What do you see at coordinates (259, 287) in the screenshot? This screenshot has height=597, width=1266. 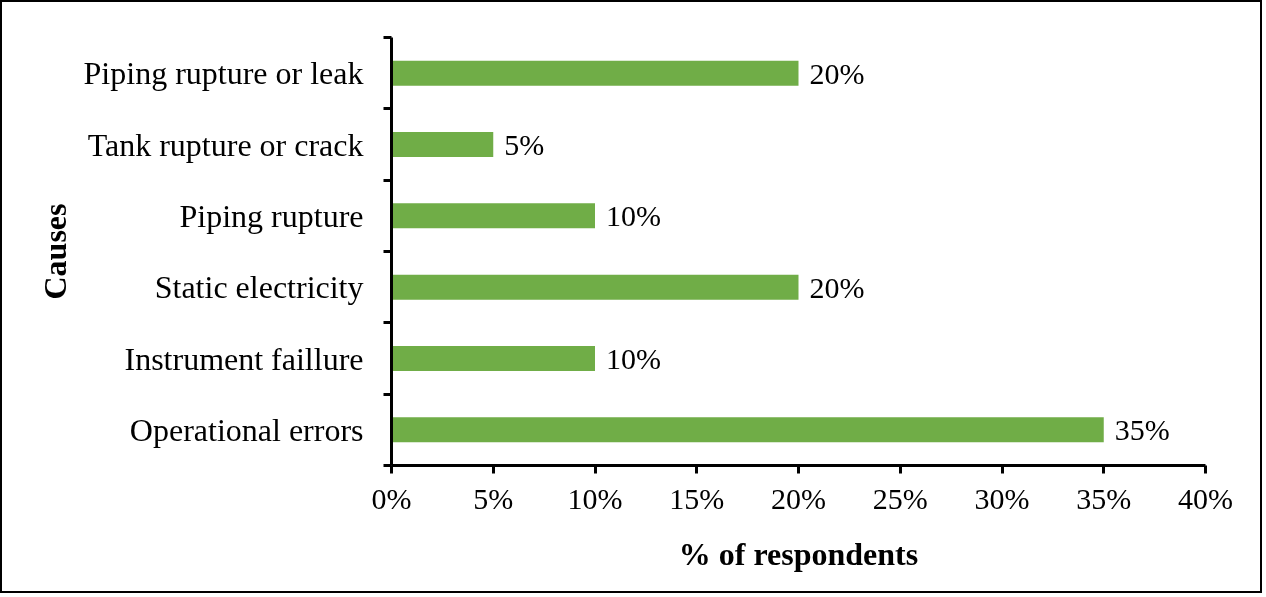 I see `y-tick-label: Static electricity` at bounding box center [259, 287].